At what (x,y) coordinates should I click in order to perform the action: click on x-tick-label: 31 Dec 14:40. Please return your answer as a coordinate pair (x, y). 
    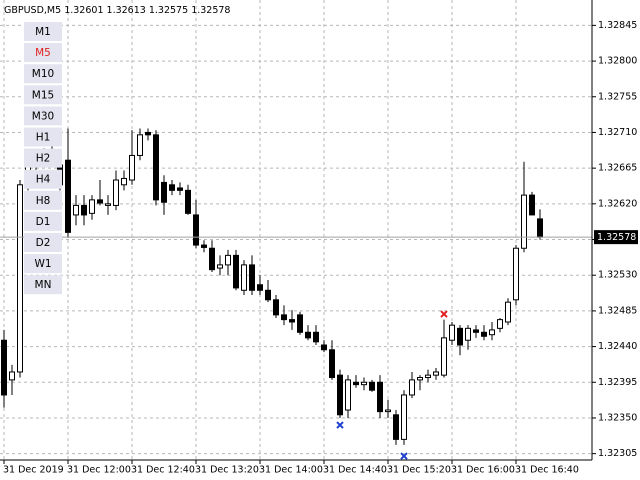
    Looking at the image, I should click on (355, 470).